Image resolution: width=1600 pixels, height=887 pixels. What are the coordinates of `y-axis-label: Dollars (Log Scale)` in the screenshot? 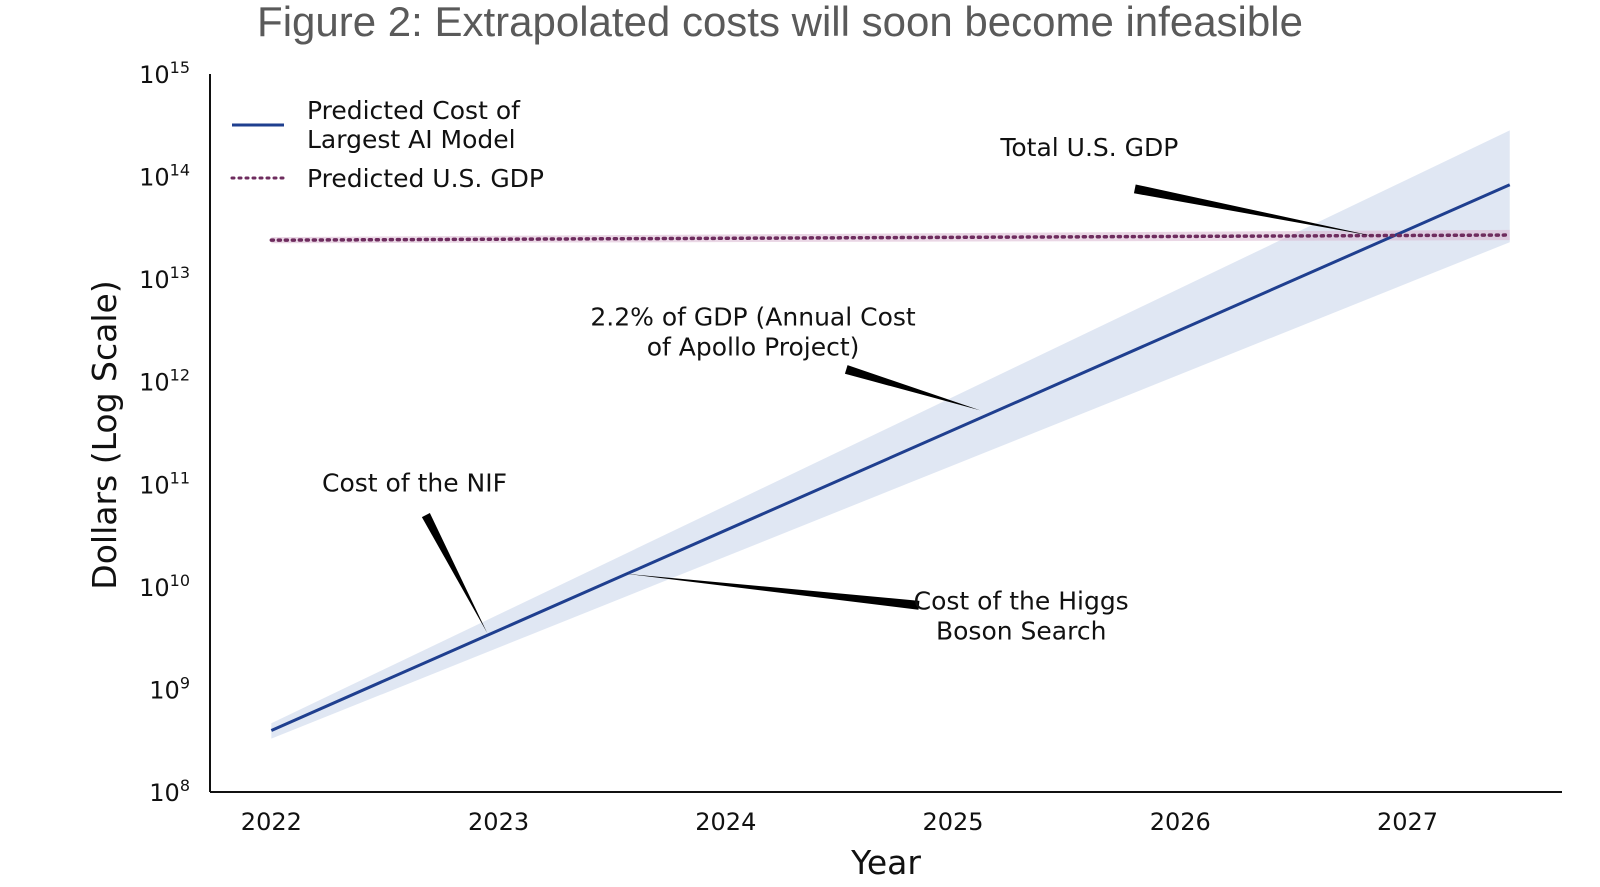 It's located at (104, 434).